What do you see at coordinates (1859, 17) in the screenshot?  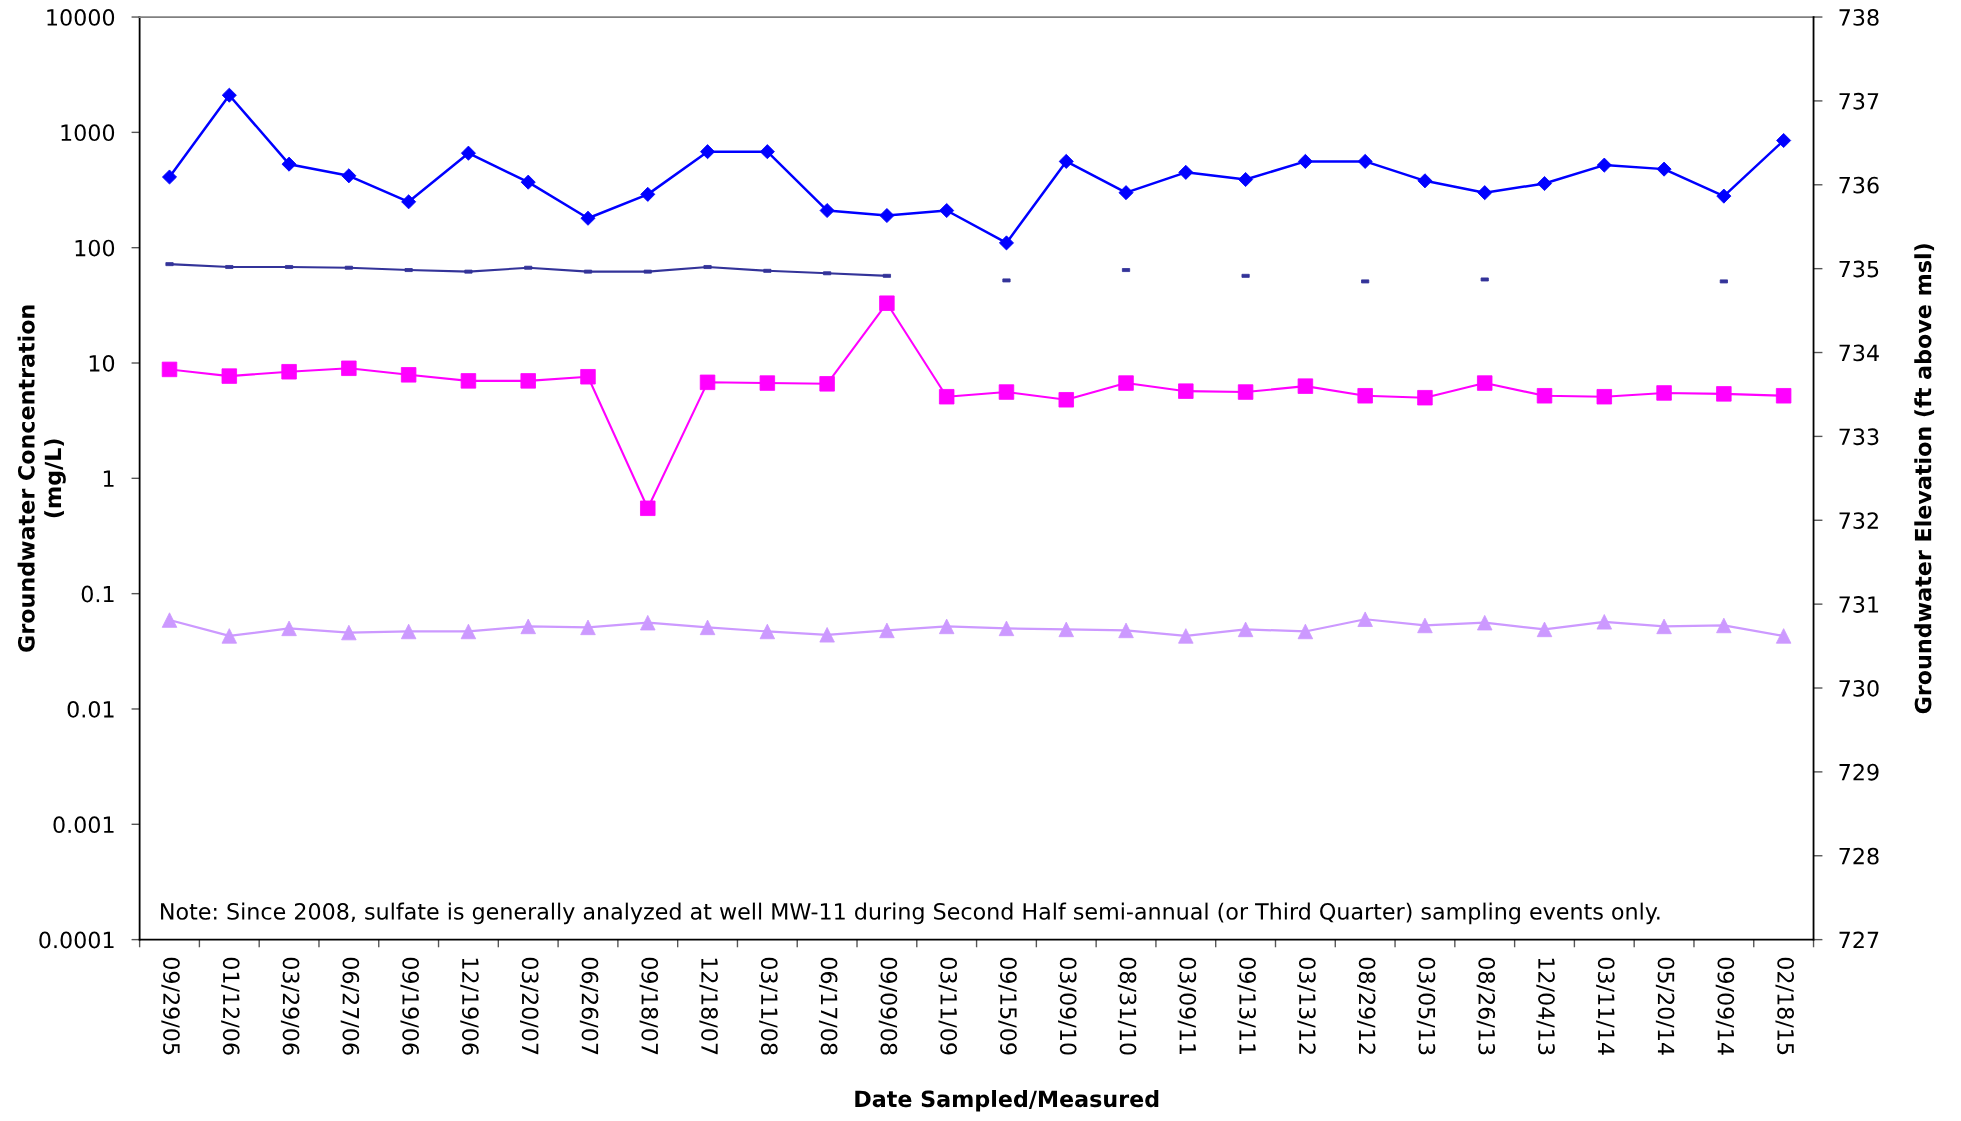 I see `y2-tick-label: 738` at bounding box center [1859, 17].